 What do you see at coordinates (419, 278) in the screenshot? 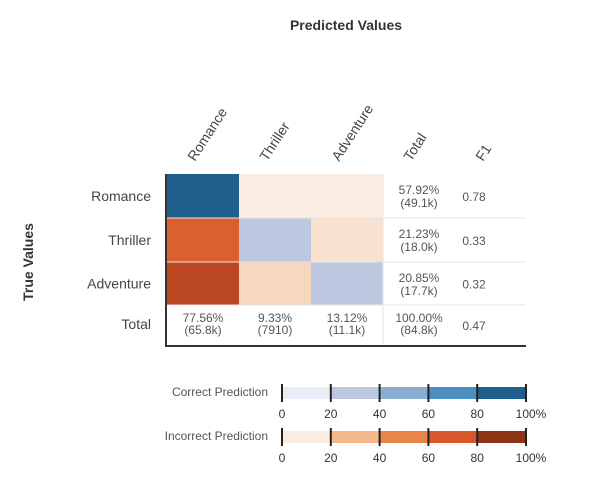
I see `row-total-percent: 20.85%` at bounding box center [419, 278].